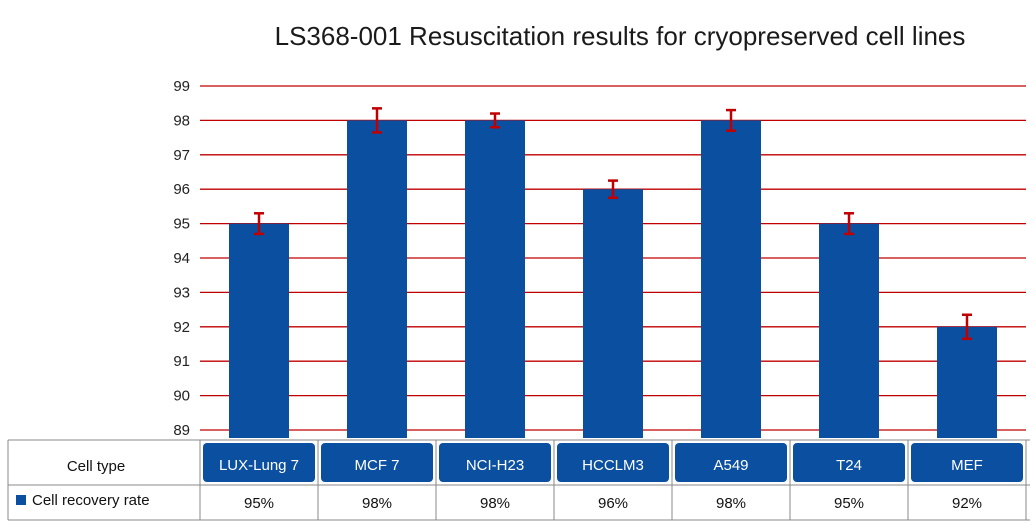 The height and width of the screenshot is (530, 1036). What do you see at coordinates (181, 120) in the screenshot?
I see `y-tick-label: 98` at bounding box center [181, 120].